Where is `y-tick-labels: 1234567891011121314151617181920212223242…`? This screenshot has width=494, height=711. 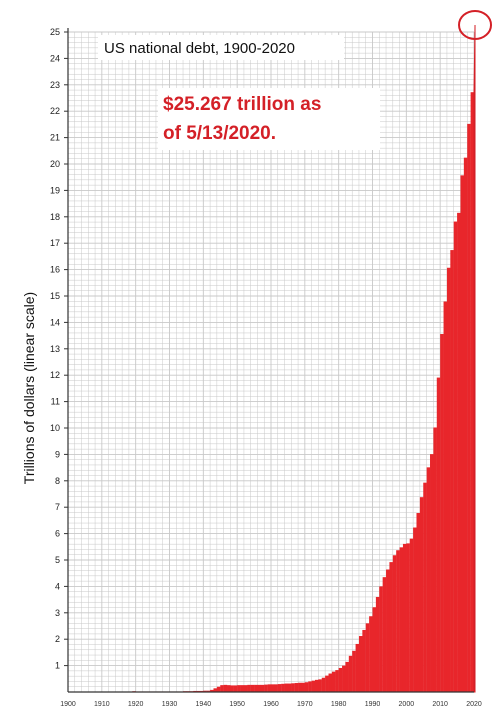
y-tick-labels: 1234567891011121314151617181920212223242… is located at coordinates (59, 349).